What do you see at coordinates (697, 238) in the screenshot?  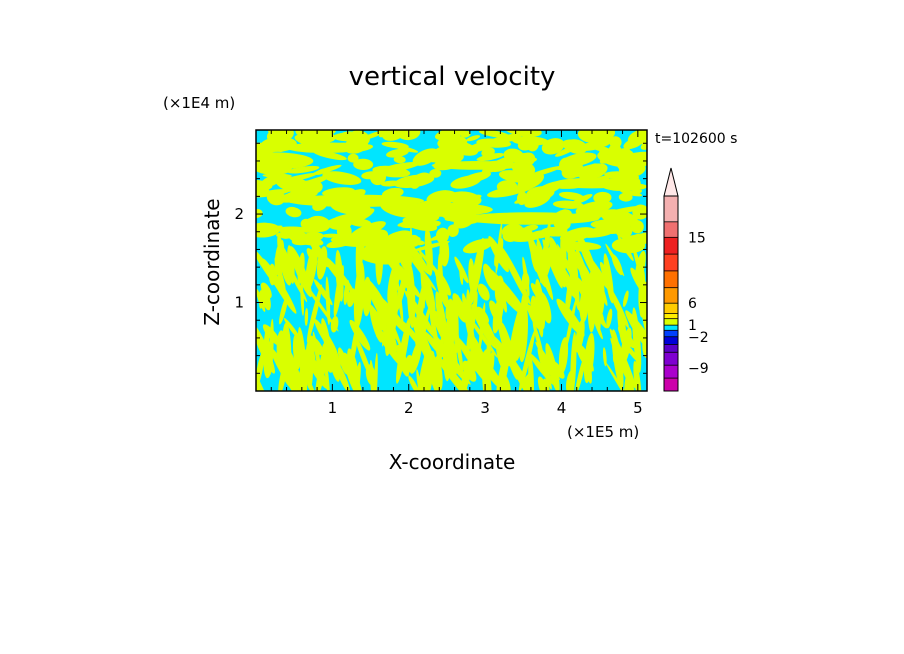 I see `colorbar-tick-label: 15` at bounding box center [697, 238].